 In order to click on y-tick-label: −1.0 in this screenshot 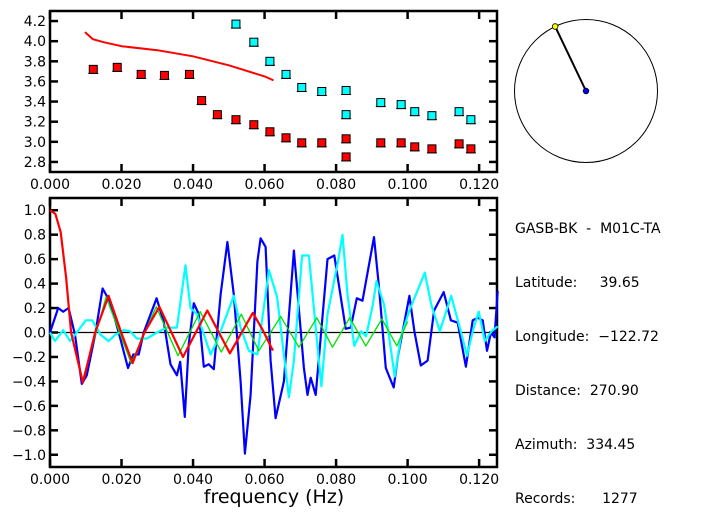, I will do `click(29, 456)`.